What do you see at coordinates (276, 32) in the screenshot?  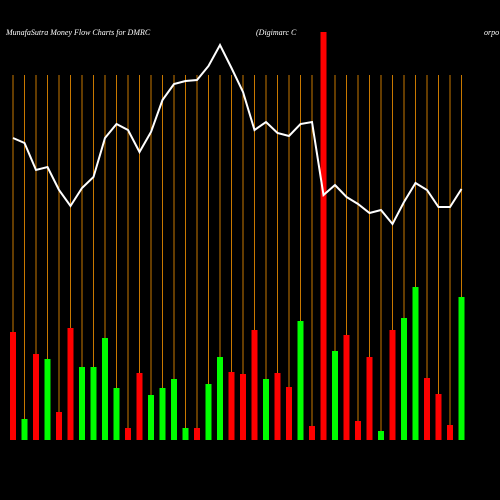 I see `chart-subtitle: (Digimarc C` at bounding box center [276, 32].